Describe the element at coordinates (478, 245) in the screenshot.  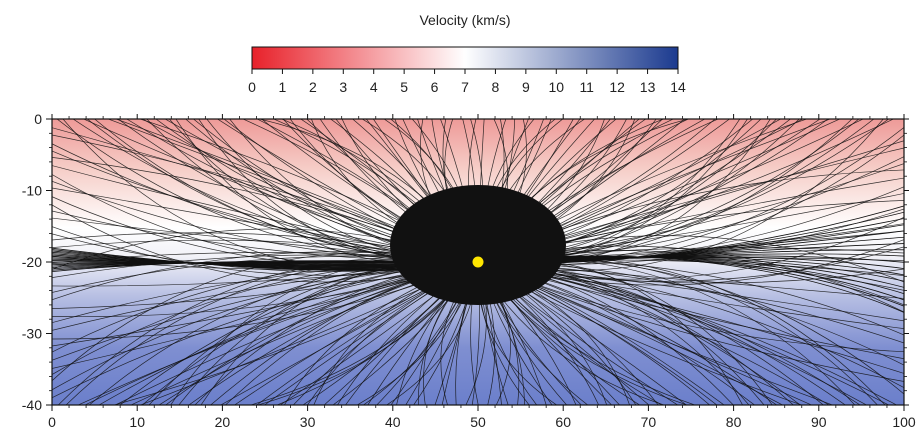
I see `ray-convergence-zone` at that location.